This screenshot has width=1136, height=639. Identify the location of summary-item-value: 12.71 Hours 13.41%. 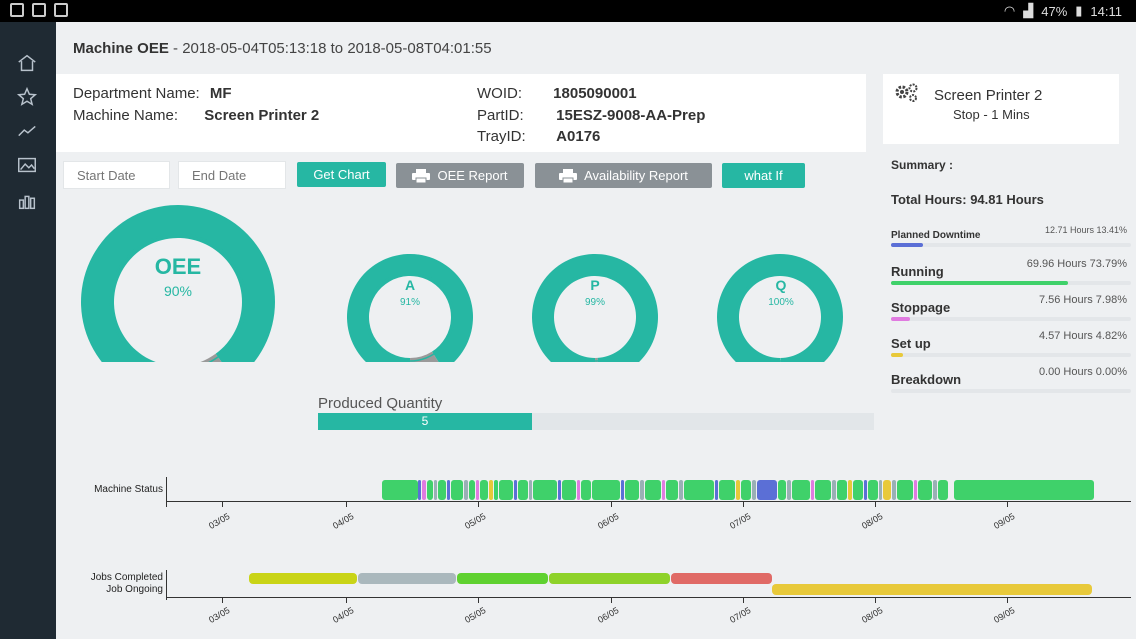
(1085, 230).